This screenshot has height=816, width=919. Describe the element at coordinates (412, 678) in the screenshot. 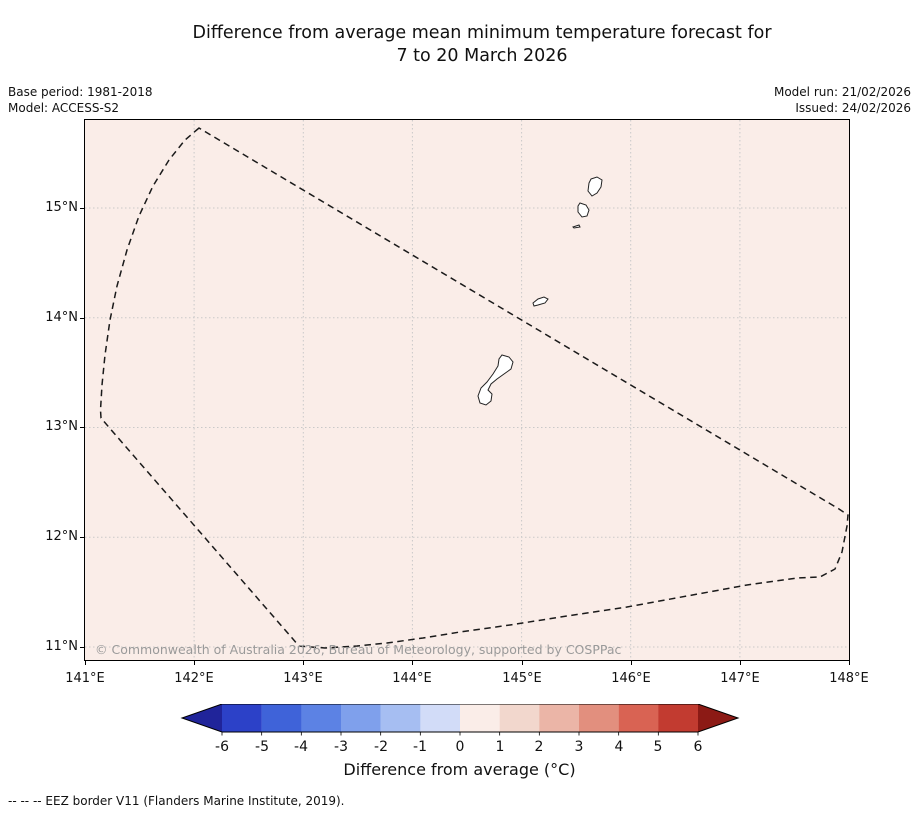

I see `x-axis-label: 144°E` at that location.